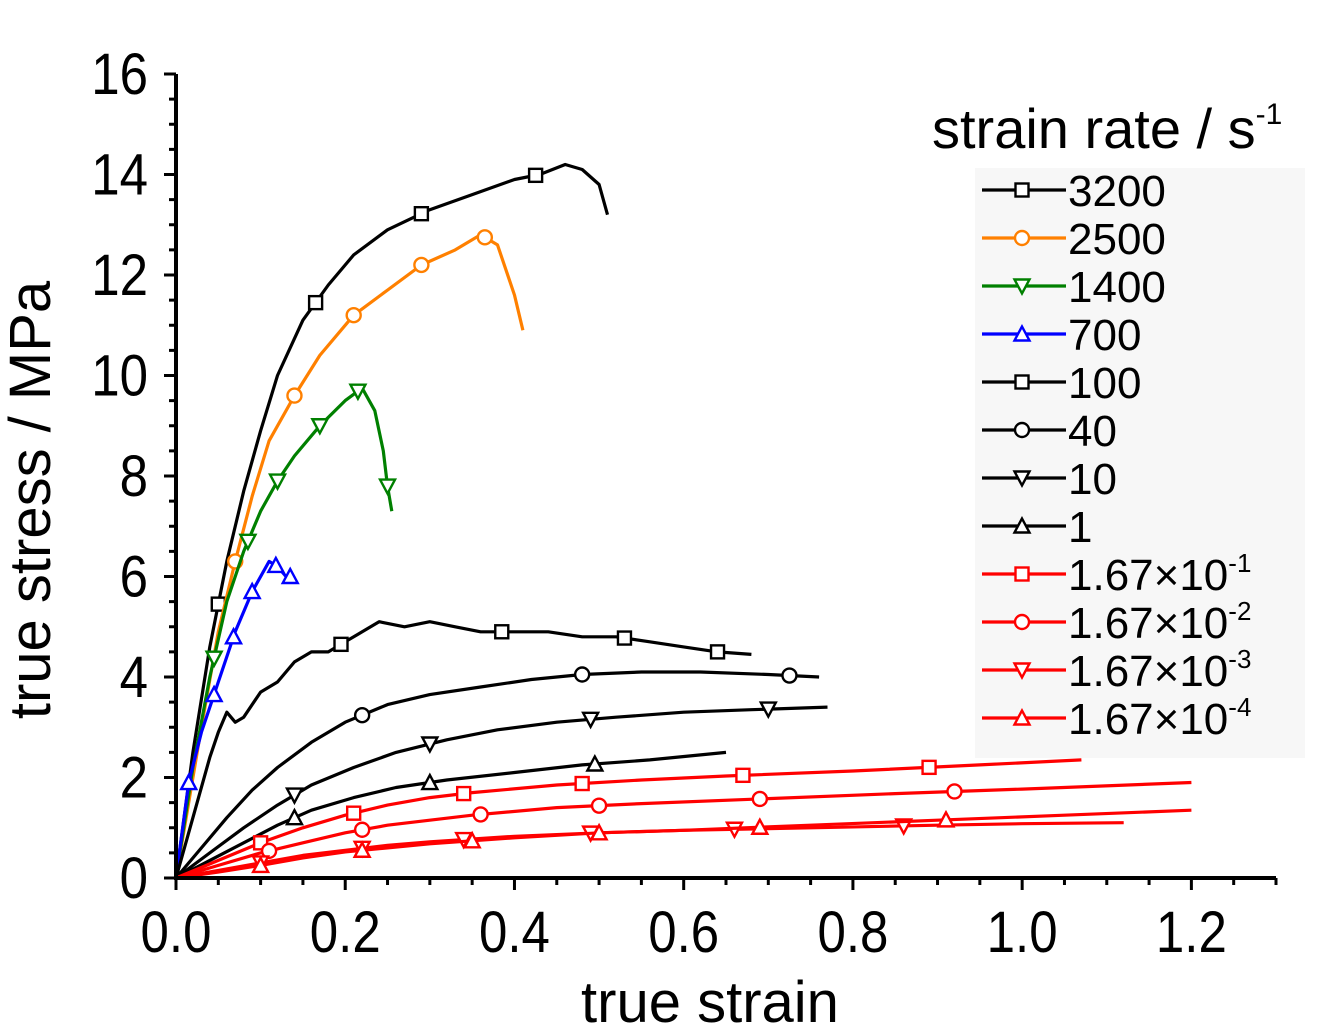 This screenshot has width=1324, height=1032. Describe the element at coordinates (345, 932) in the screenshot. I see `x-tick-label: 0.2` at that location.